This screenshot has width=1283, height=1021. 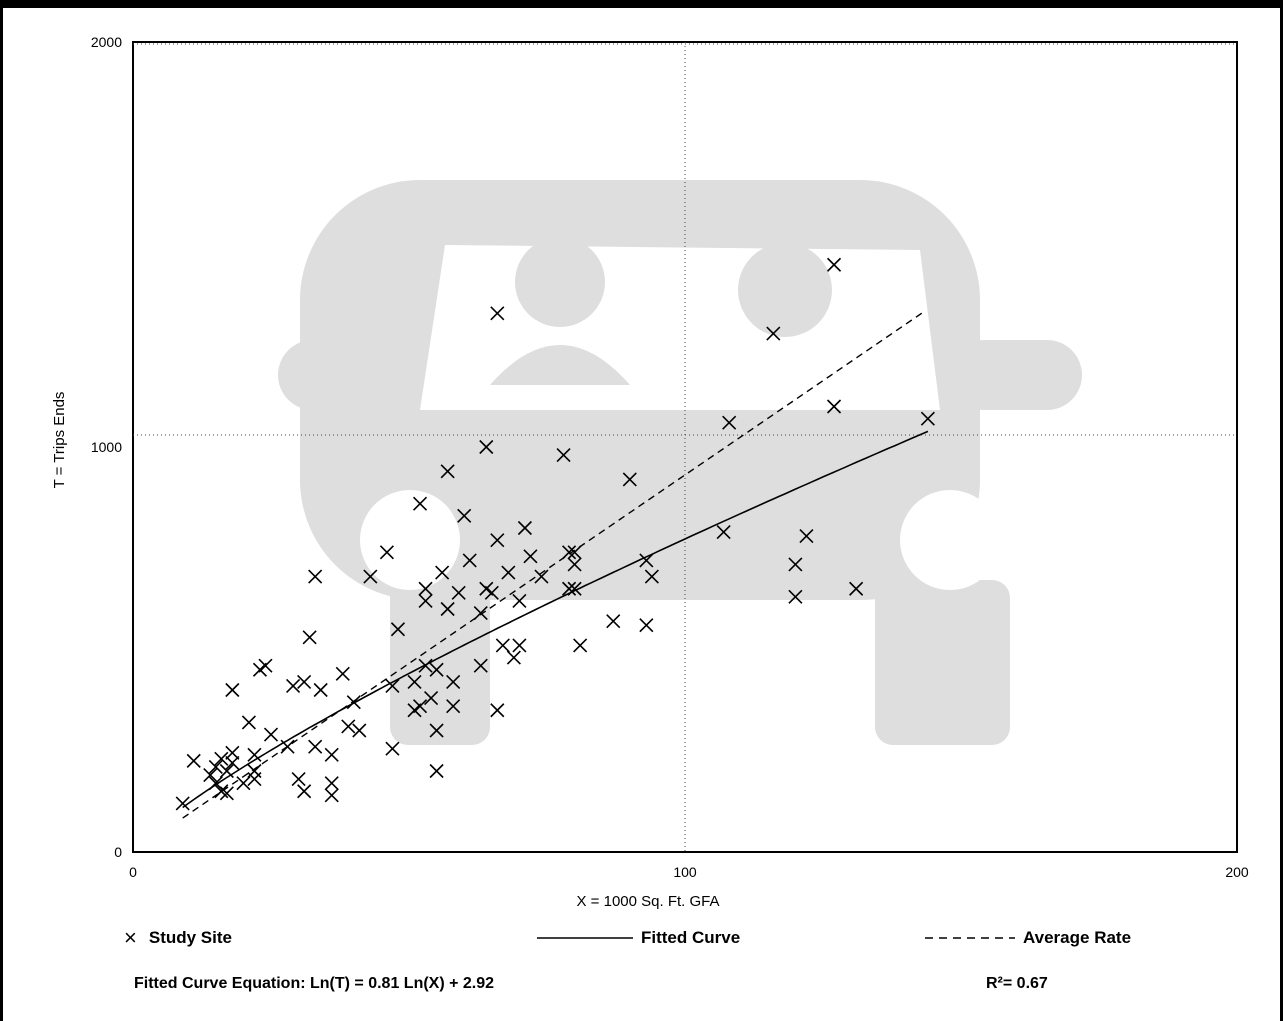 I want to click on x-axis-label: X = 1000 Sq. Ft. GFA, so click(x=648, y=901).